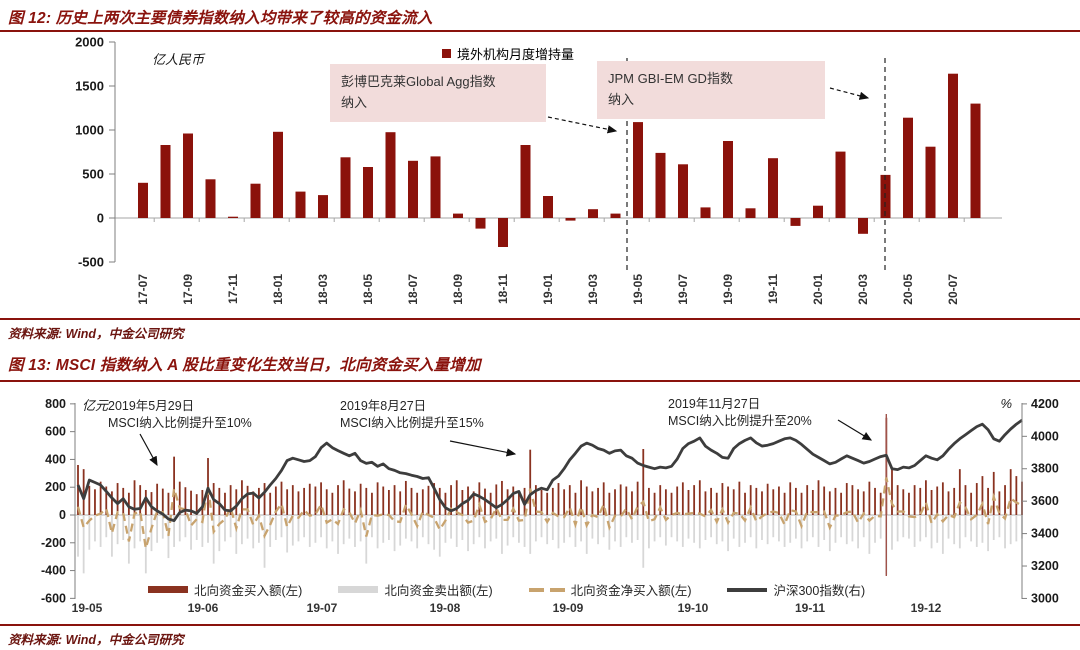 The image size is (1080, 650). Describe the element at coordinates (168, 589) in the screenshot. I see `buy-swatch-icon` at that location.